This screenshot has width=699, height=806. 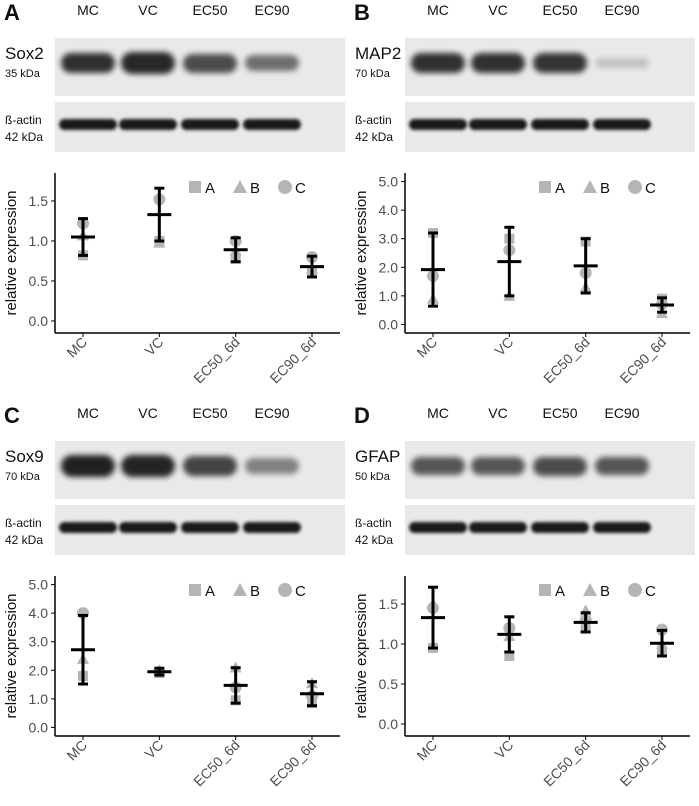 I want to click on panel-letter: D, so click(x=362, y=415).